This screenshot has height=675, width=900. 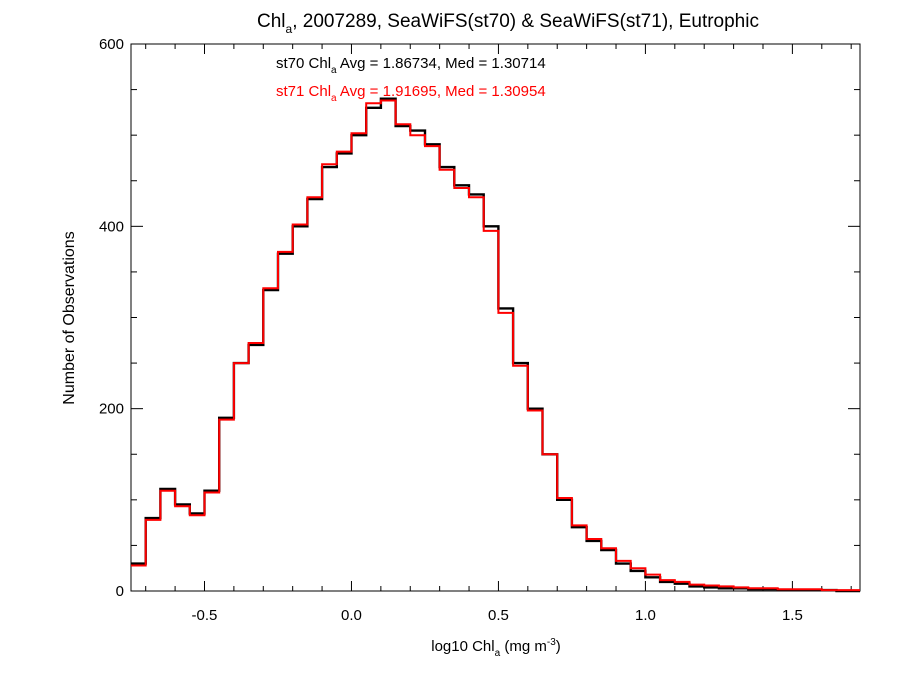 I want to click on y-tick-label: 0, so click(x=120, y=591).